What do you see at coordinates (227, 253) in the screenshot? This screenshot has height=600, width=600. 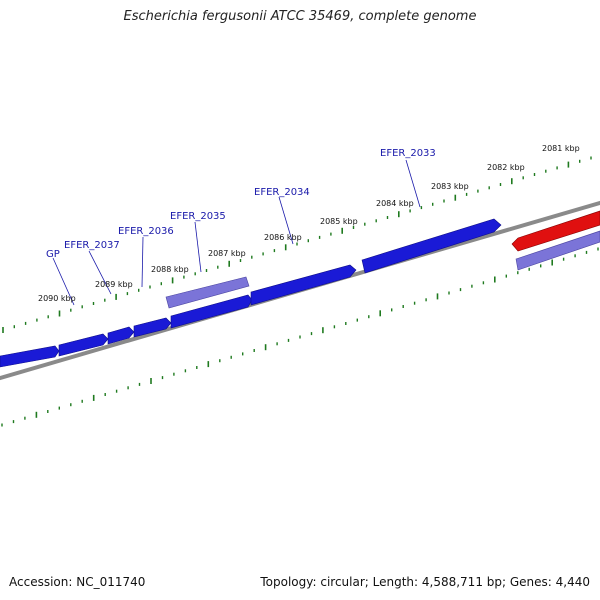 I see `tick-label-2087: 2087 kbp` at bounding box center [227, 253].